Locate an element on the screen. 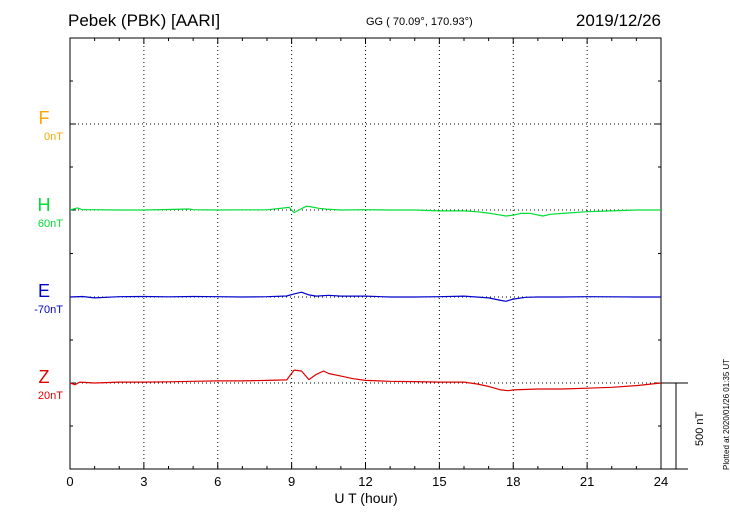  series-name-h: H is located at coordinates (44, 205).